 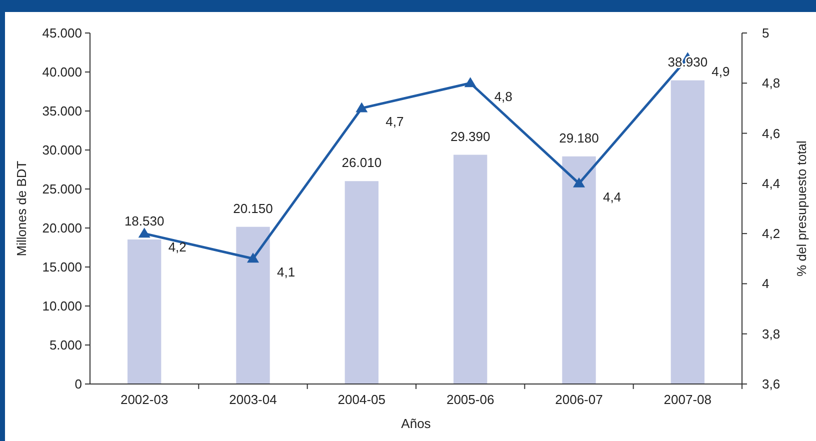 I want to click on data-label: 18.530, so click(x=144, y=220).